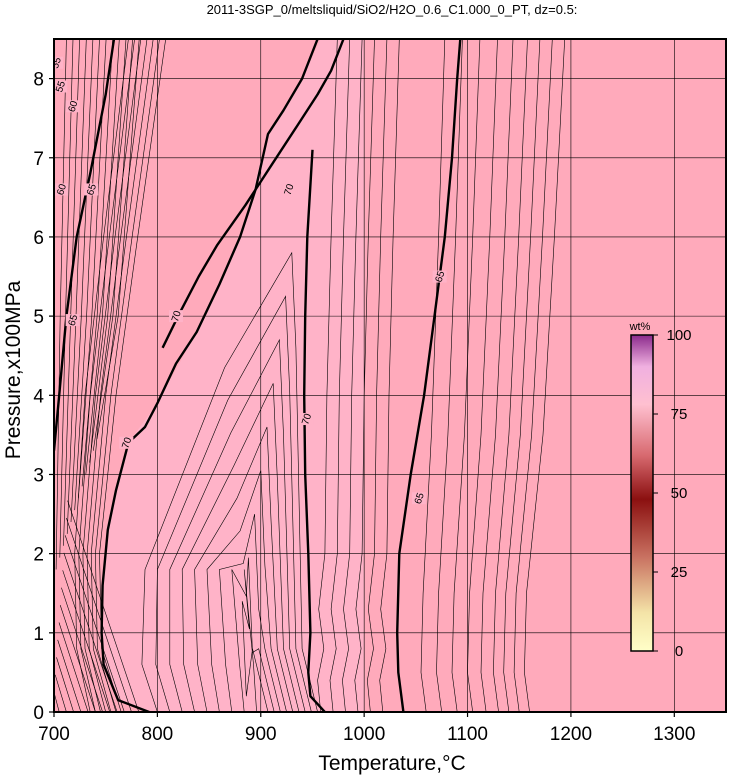 The image size is (734, 776). I want to click on y-axis-label: Pressure,x100MPa, so click(13, 369).